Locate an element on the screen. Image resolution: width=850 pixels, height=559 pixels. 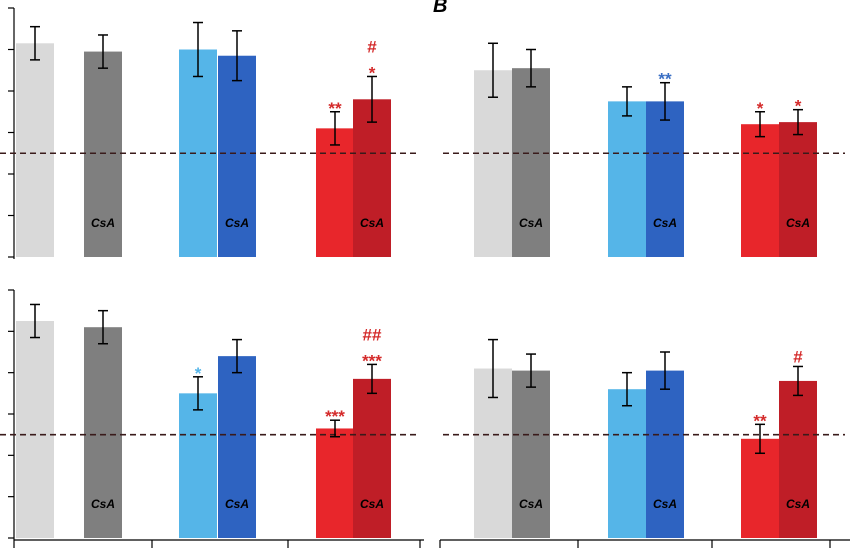
significance-annotation: ## is located at coordinates (372, 334).